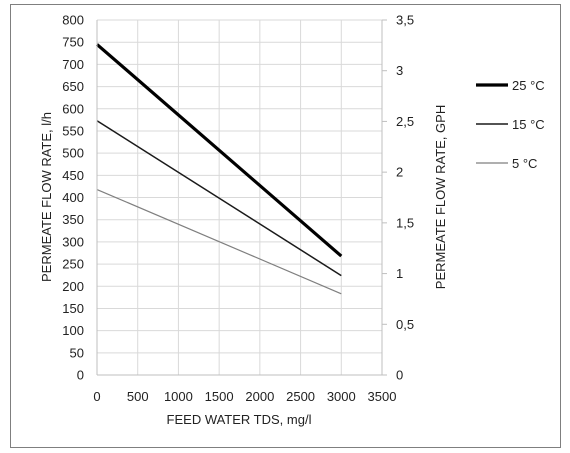 The height and width of the screenshot is (453, 570). I want to click on y-tick-label: 700, so click(73, 64).